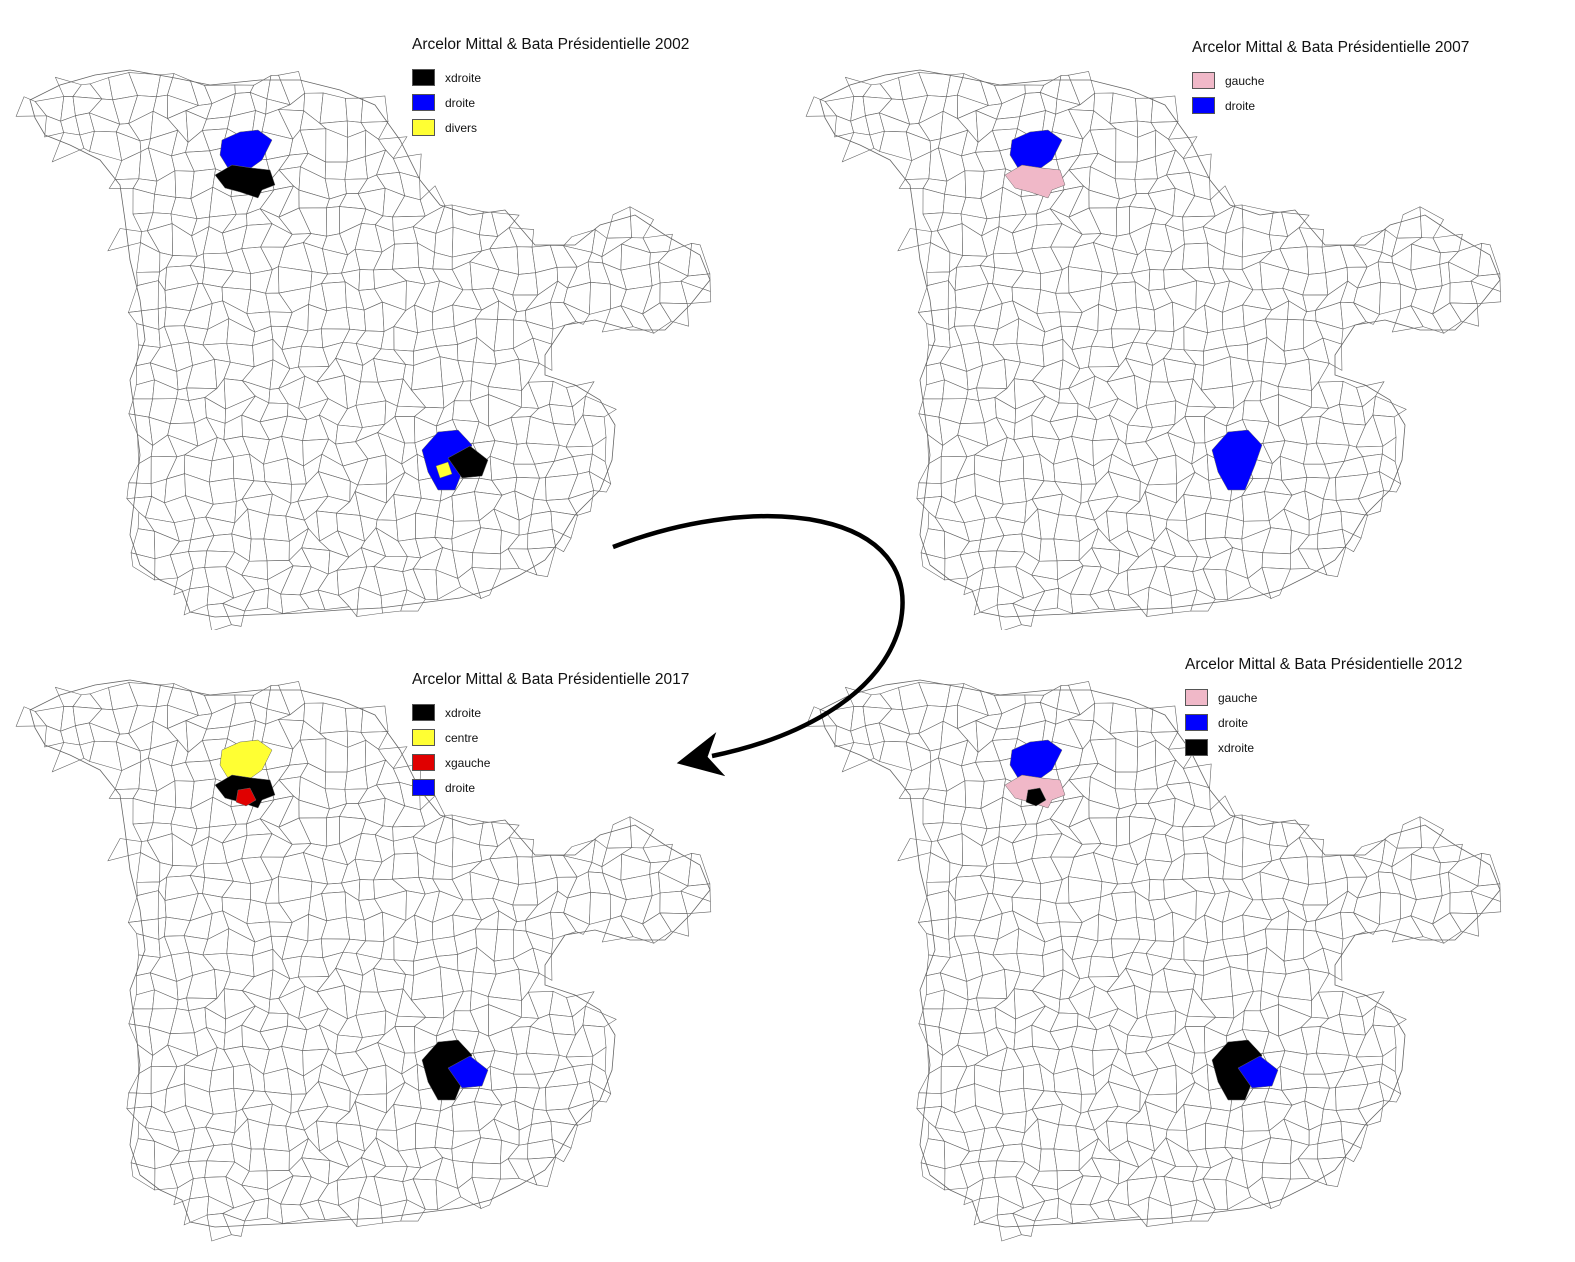  Describe the element at coordinates (1035, 181) in the screenshot. I see `highlight-north-gauche` at that location.